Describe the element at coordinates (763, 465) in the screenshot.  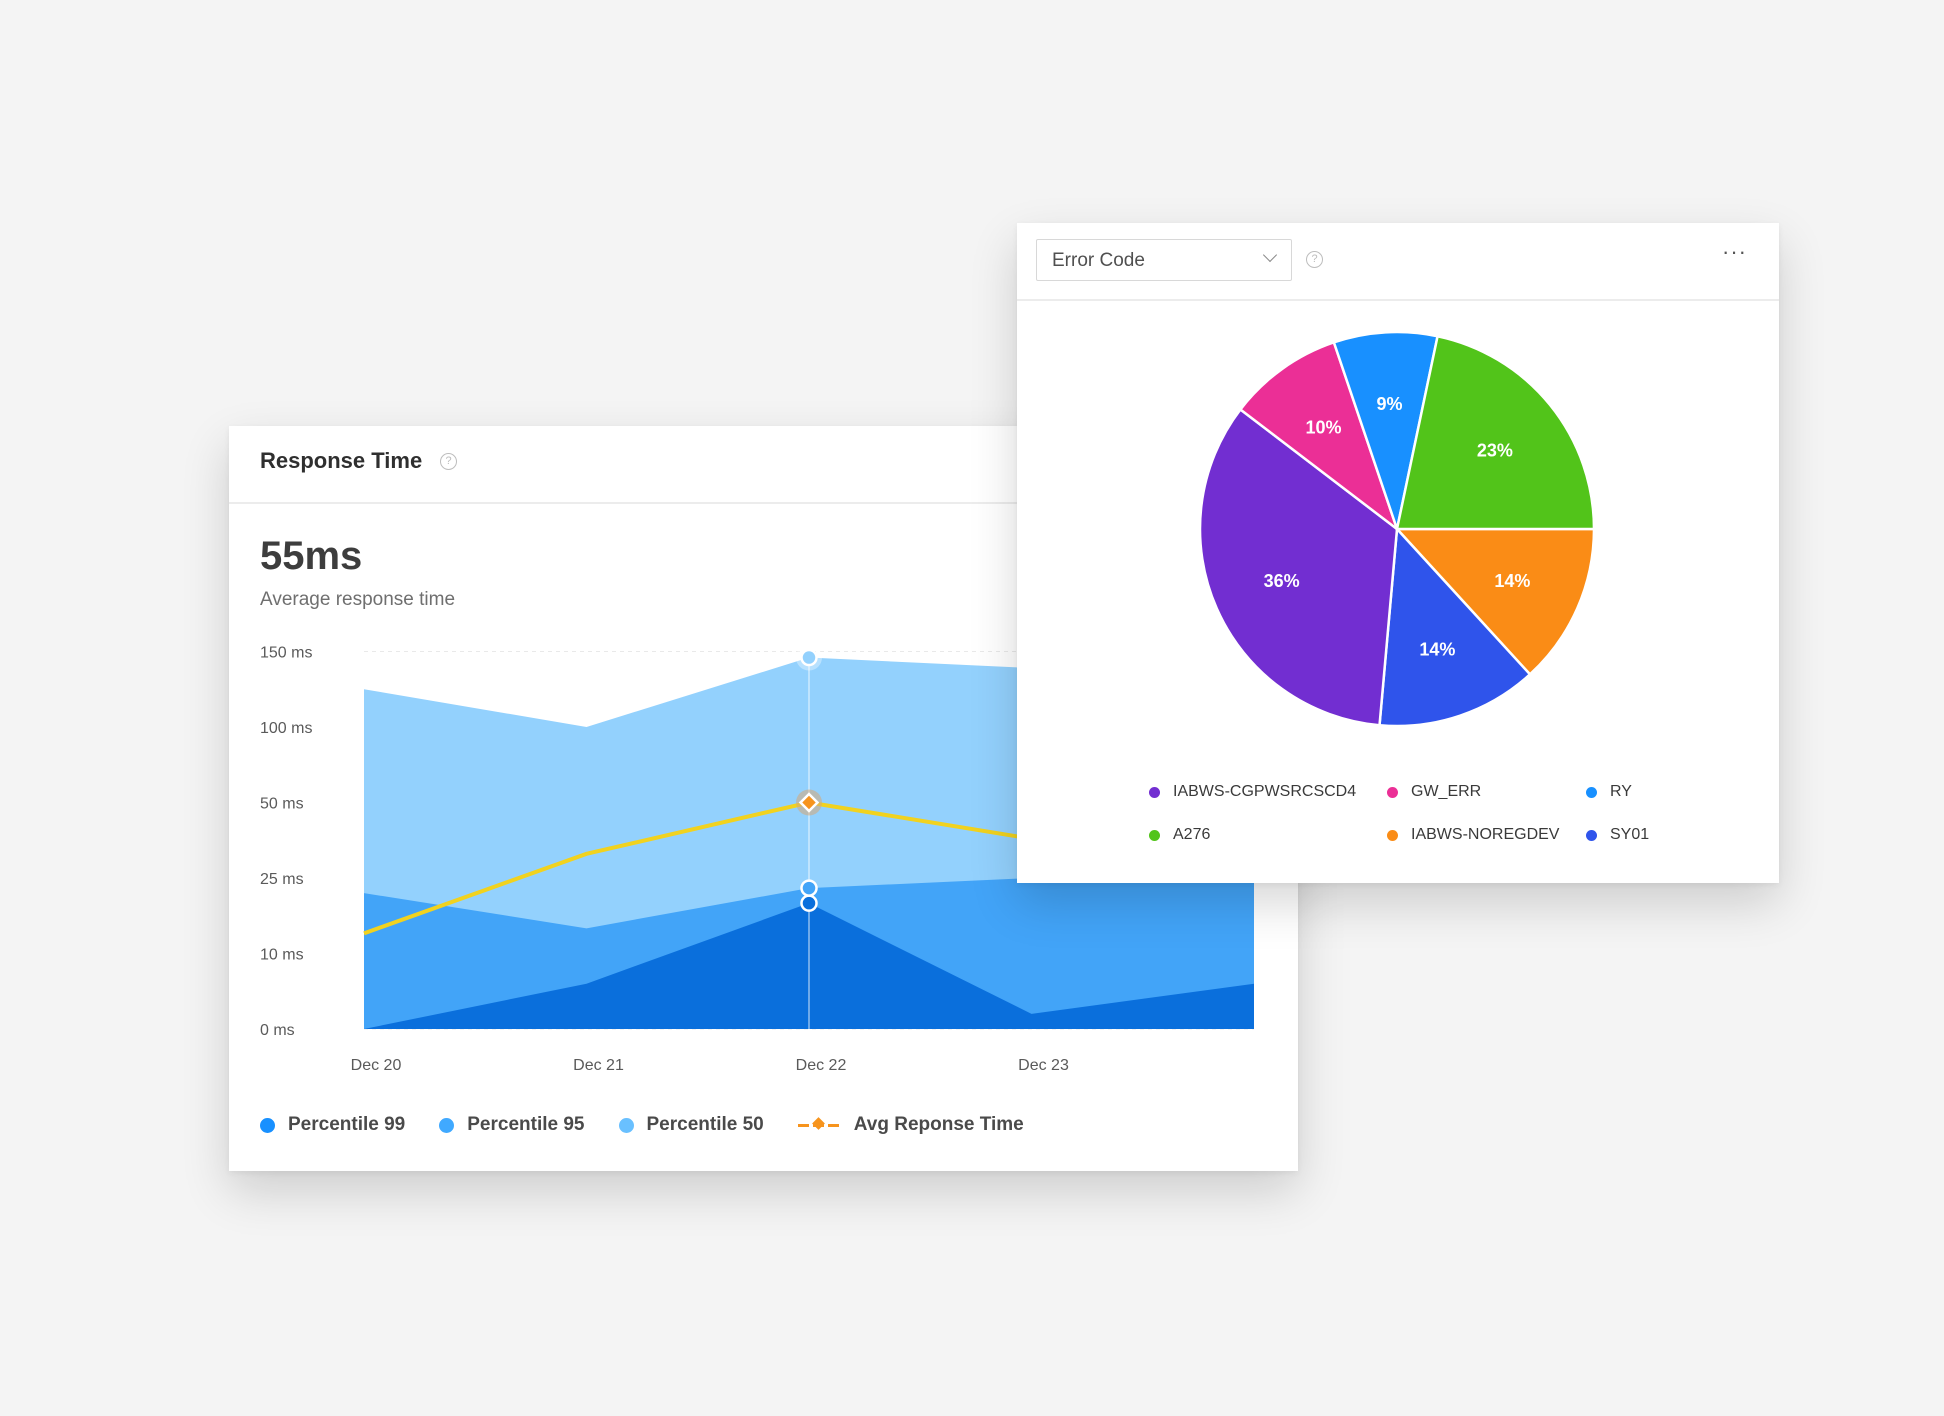
I see `response-time-header: Response Time ?` at that location.